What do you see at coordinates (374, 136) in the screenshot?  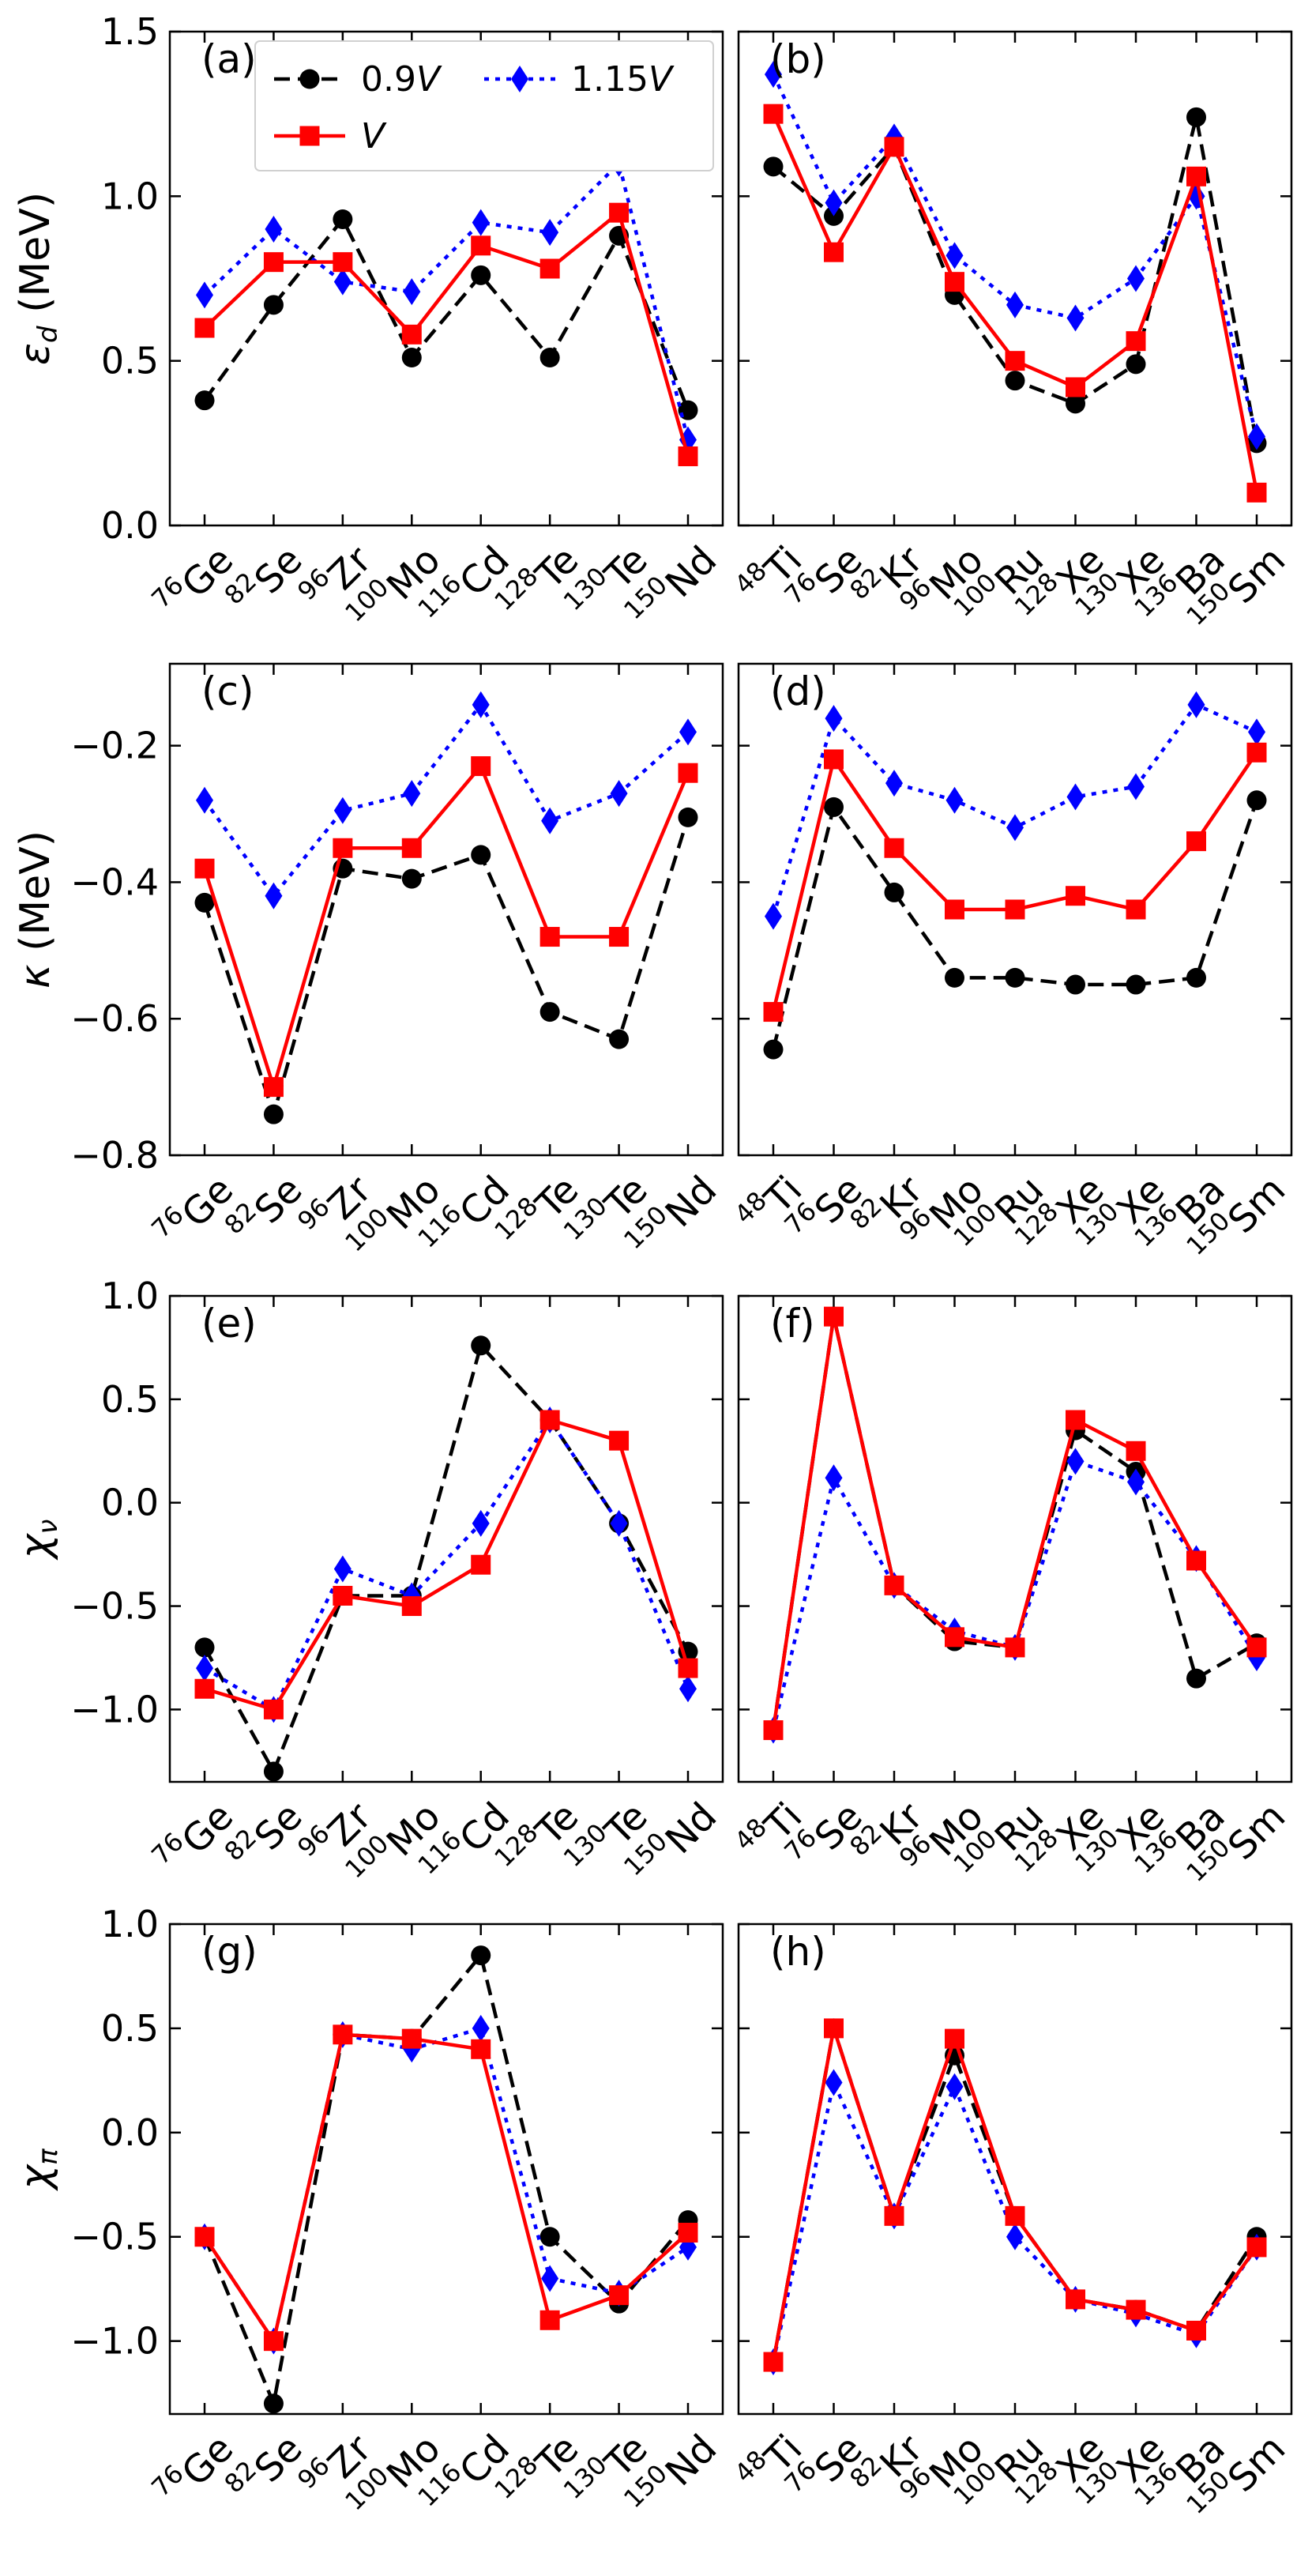 I see `legend-label: V` at bounding box center [374, 136].